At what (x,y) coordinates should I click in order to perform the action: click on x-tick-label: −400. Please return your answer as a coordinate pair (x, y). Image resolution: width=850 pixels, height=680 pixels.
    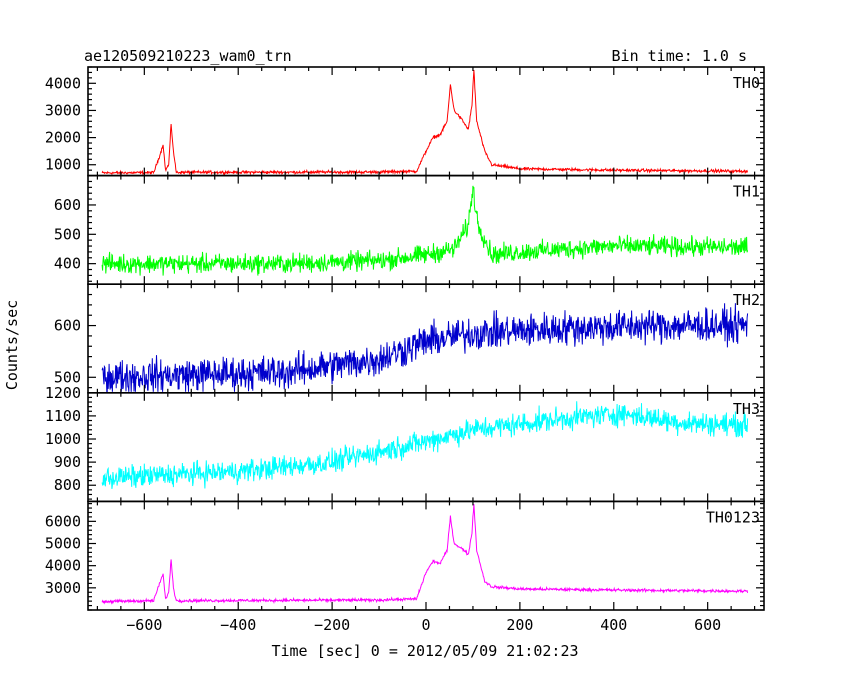
    Looking at the image, I should click on (238, 625).